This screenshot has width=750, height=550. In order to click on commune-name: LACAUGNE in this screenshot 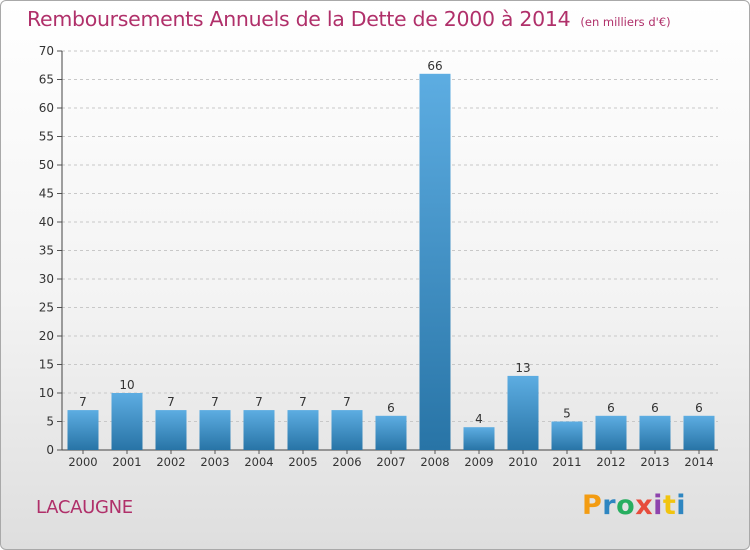, I will do `click(84, 507)`.